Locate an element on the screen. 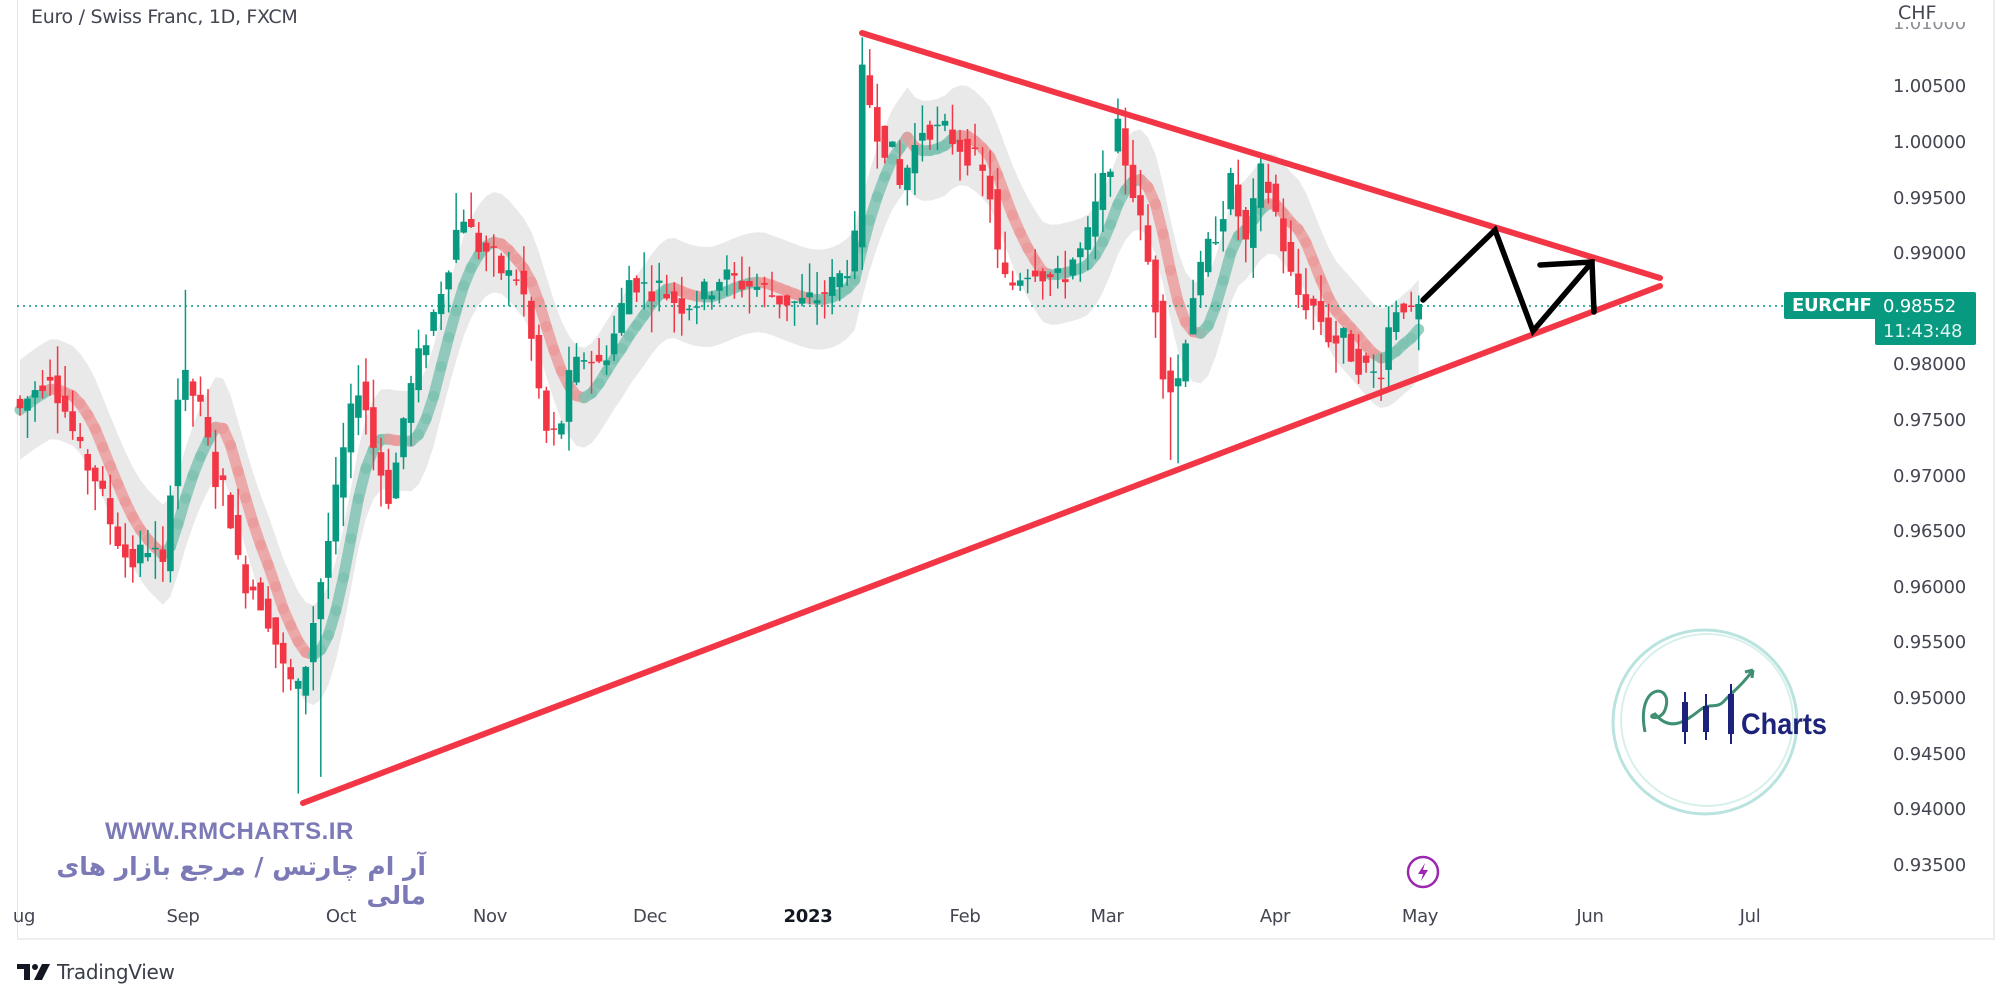 Image resolution: width=2000 pixels, height=1000 pixels. price-tick: 1.00500 is located at coordinates (1930, 87).